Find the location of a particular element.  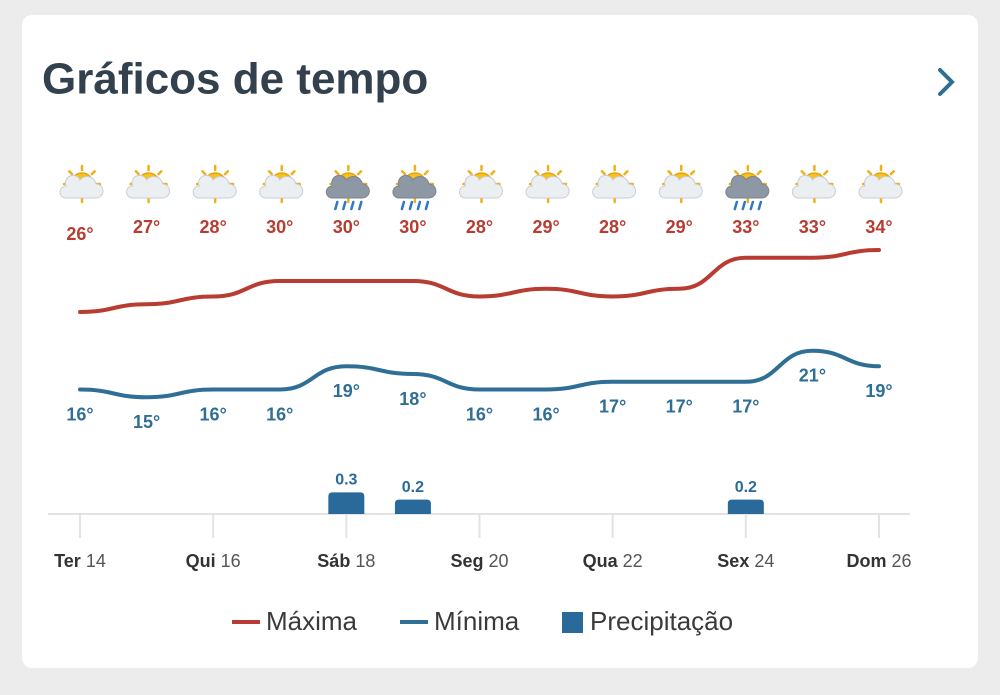

x-tick-label: Seg 20 is located at coordinates (479, 561).